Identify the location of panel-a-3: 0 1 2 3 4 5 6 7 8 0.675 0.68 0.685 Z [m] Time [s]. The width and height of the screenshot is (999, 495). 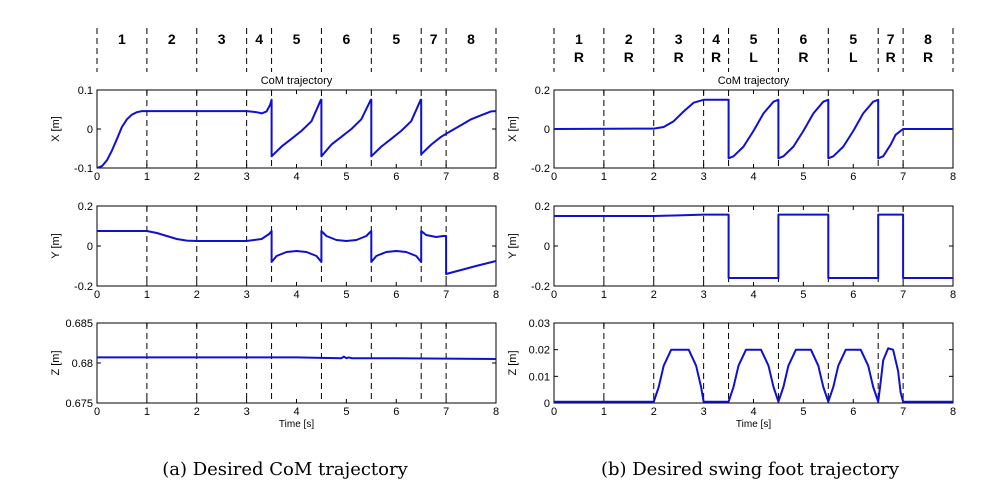
(274, 374).